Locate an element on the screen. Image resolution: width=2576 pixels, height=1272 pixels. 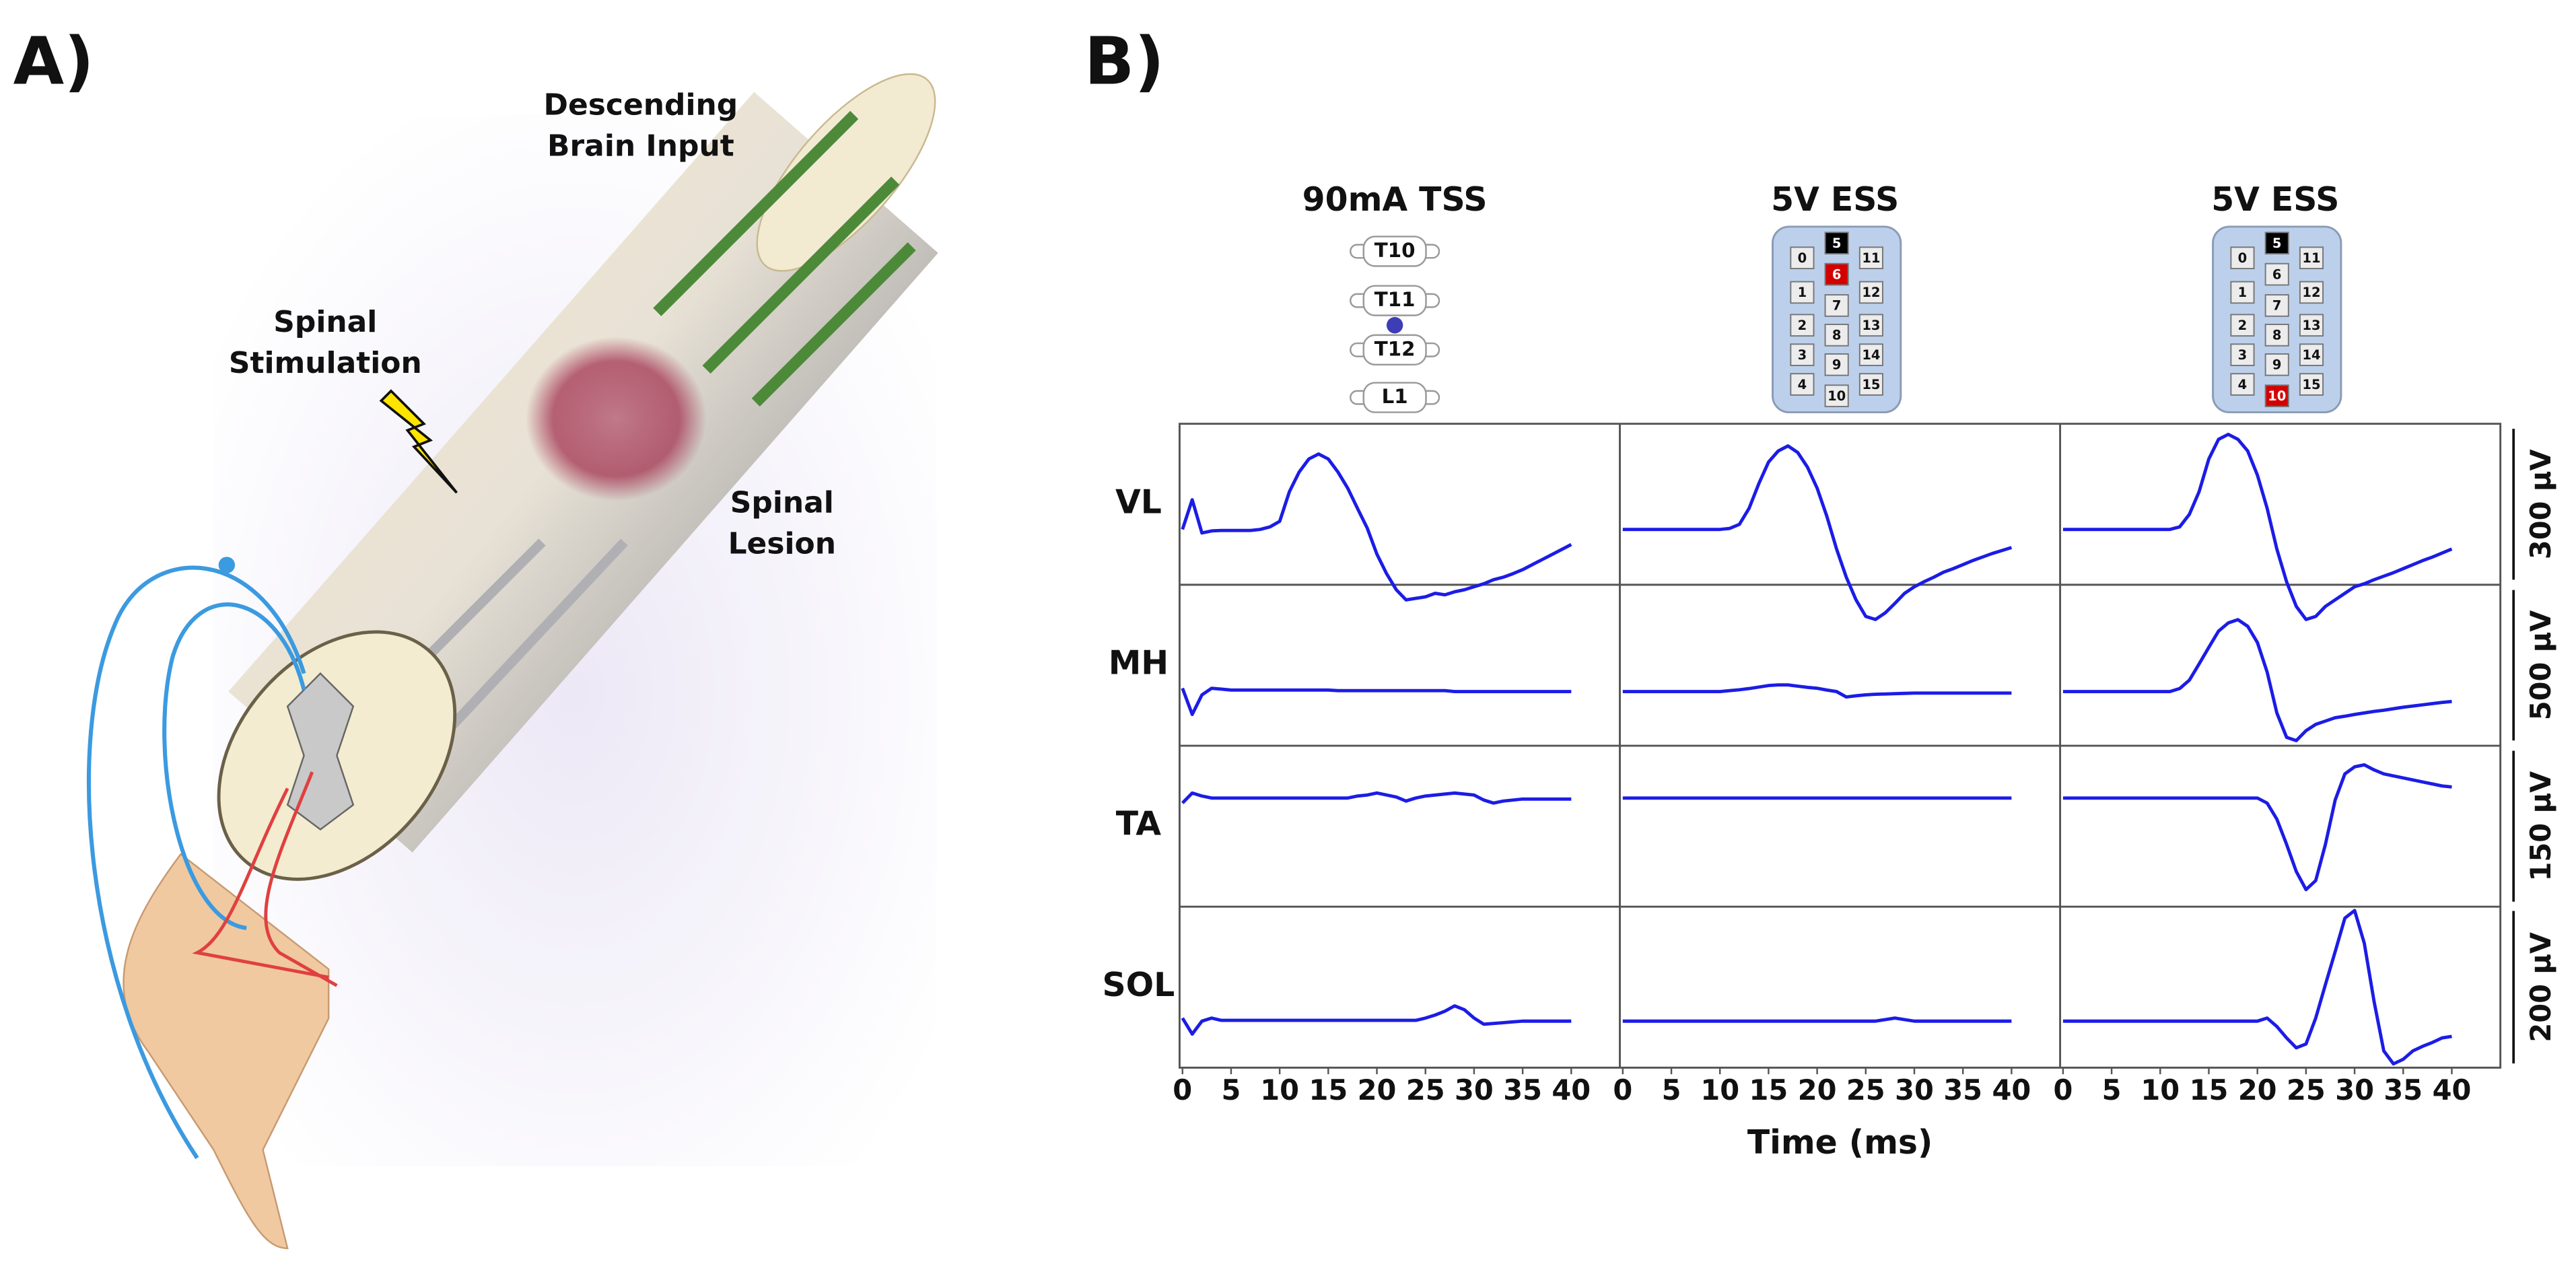
row-label: MH is located at coordinates (1139, 662).